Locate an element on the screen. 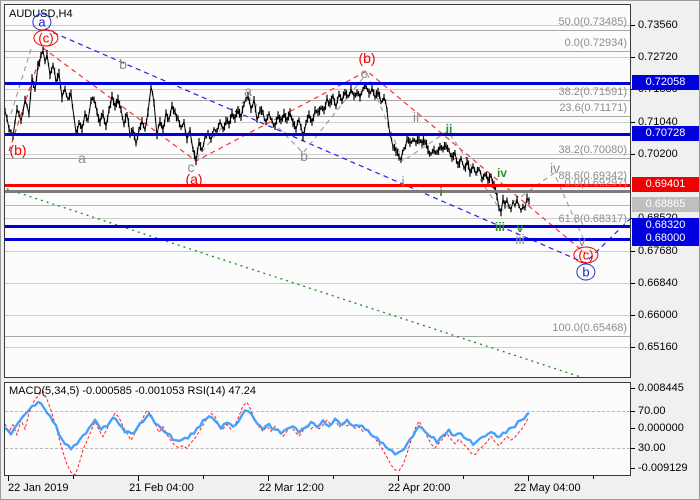  level-line-gray is located at coordinates (317, 191).